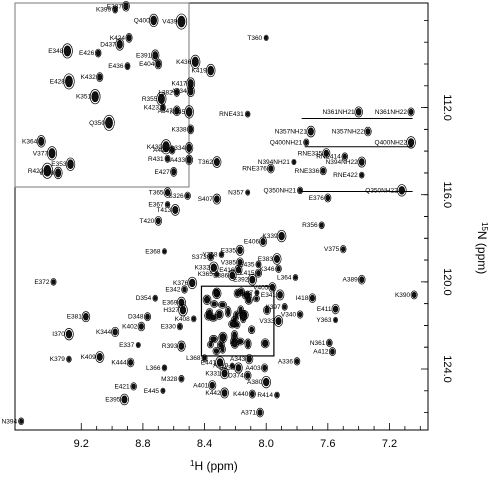  What do you see at coordinates (147, 64) in the screenshot?
I see `inset-peak-label: E404` at bounding box center [147, 64].